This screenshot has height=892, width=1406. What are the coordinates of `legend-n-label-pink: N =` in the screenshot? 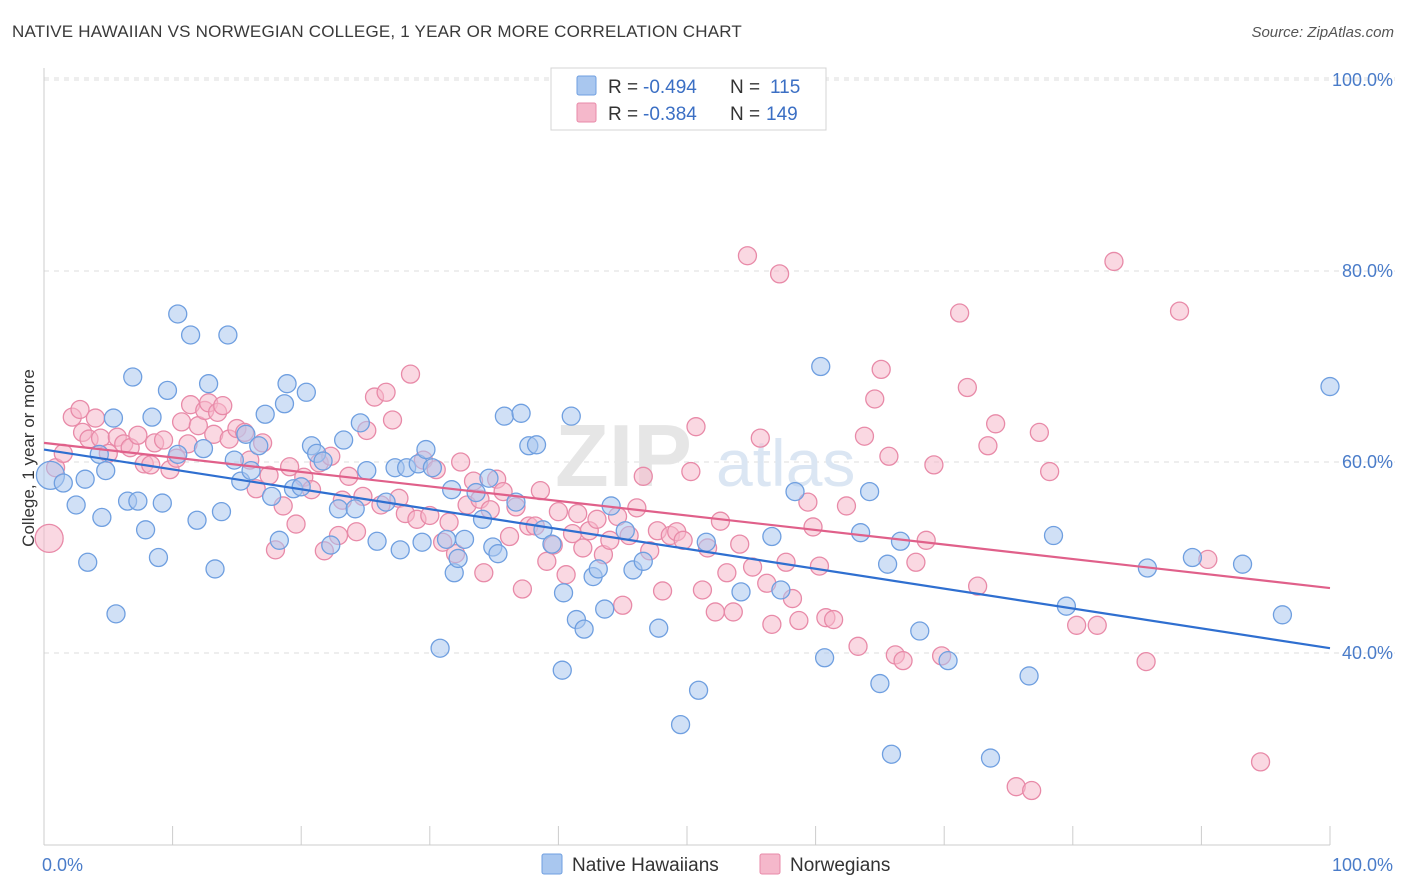 It's located at (745, 114).